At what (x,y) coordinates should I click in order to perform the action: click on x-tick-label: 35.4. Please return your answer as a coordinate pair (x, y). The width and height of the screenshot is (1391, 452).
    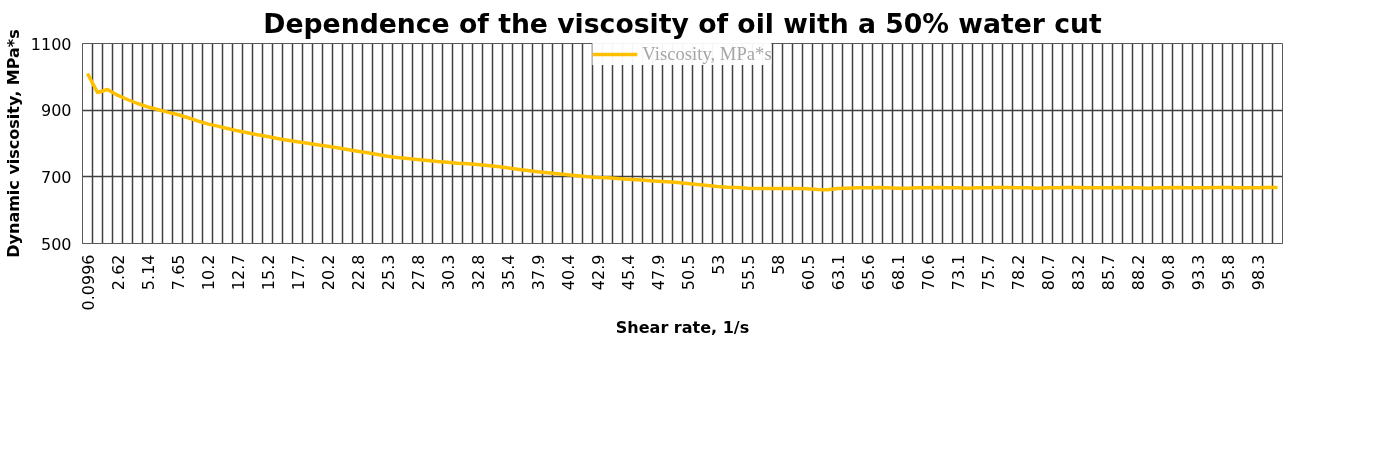
    Looking at the image, I should click on (508, 272).